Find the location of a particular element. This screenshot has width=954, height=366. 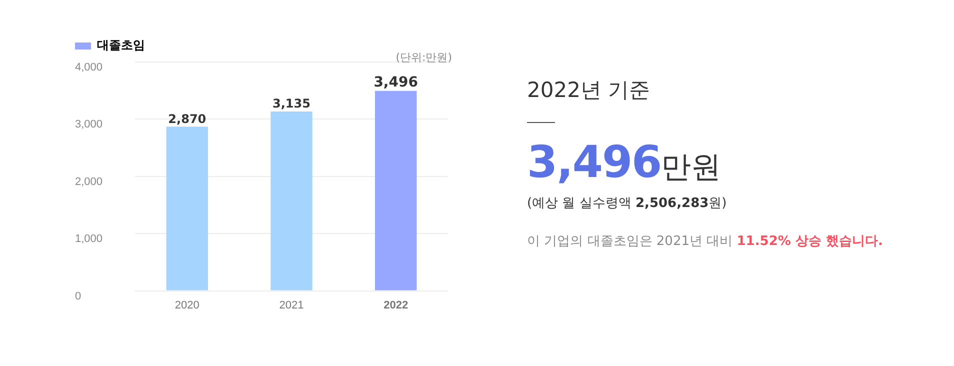

annotation: (단위:만원) is located at coordinates (424, 57).